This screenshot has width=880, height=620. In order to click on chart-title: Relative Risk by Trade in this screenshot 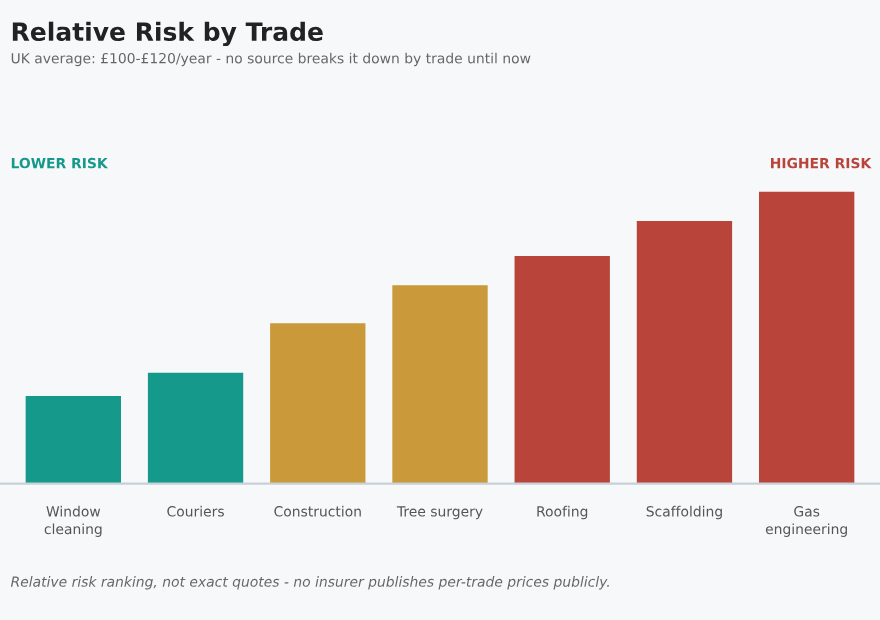, I will do `click(167, 34)`.